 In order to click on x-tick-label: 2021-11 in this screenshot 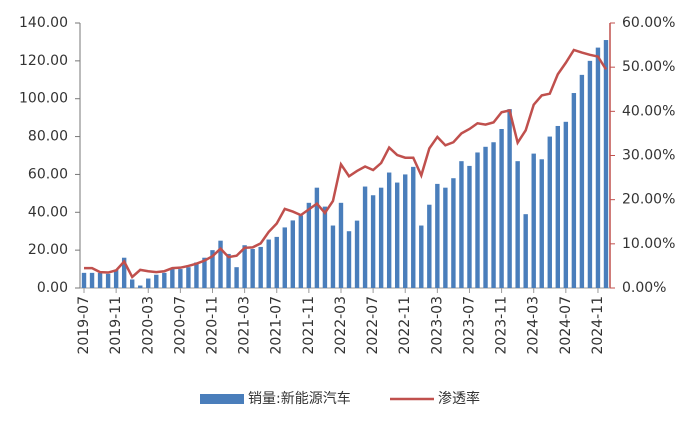, I will do `click(309, 325)`.